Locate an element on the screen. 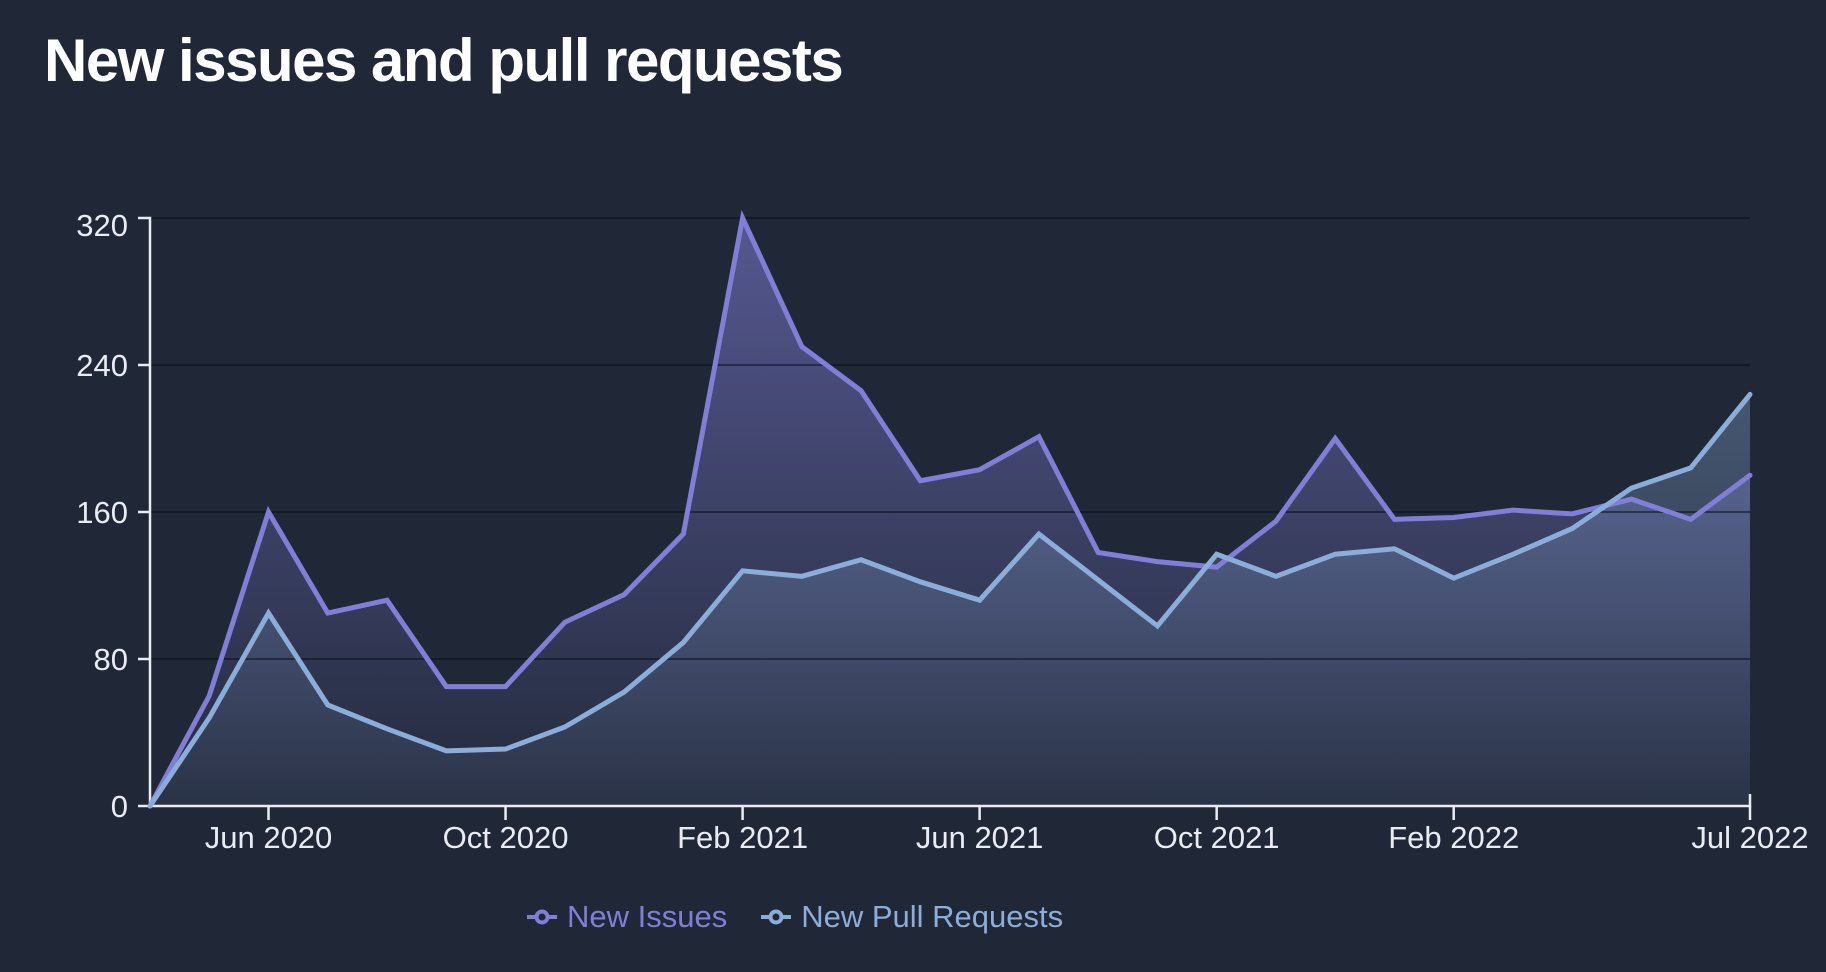 The height and width of the screenshot is (972, 1826). legend-item-new-pull-requests: New Pull Requests is located at coordinates (912, 917).